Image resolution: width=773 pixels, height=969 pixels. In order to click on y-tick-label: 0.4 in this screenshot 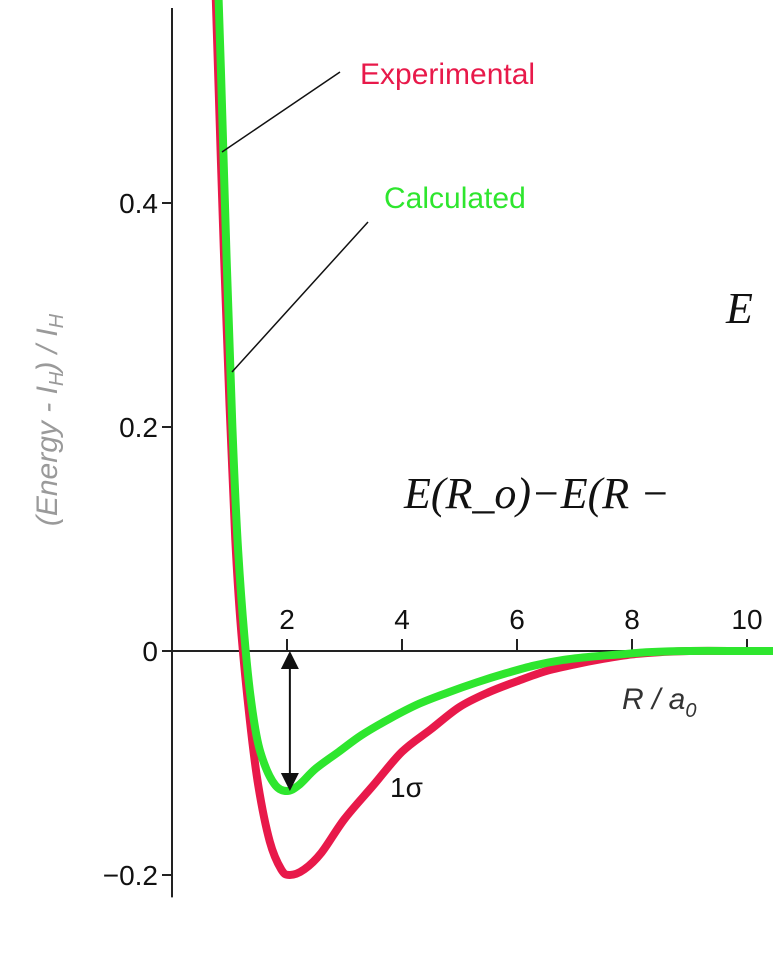, I will do `click(138, 203)`.